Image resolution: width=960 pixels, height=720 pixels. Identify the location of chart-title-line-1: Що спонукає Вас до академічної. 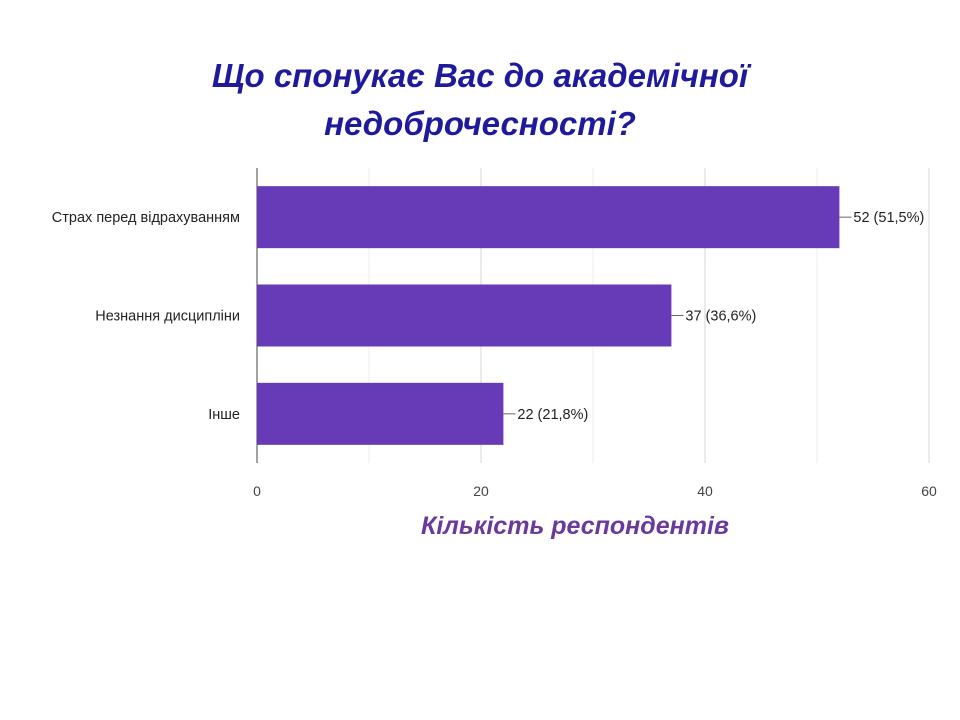
(480, 75).